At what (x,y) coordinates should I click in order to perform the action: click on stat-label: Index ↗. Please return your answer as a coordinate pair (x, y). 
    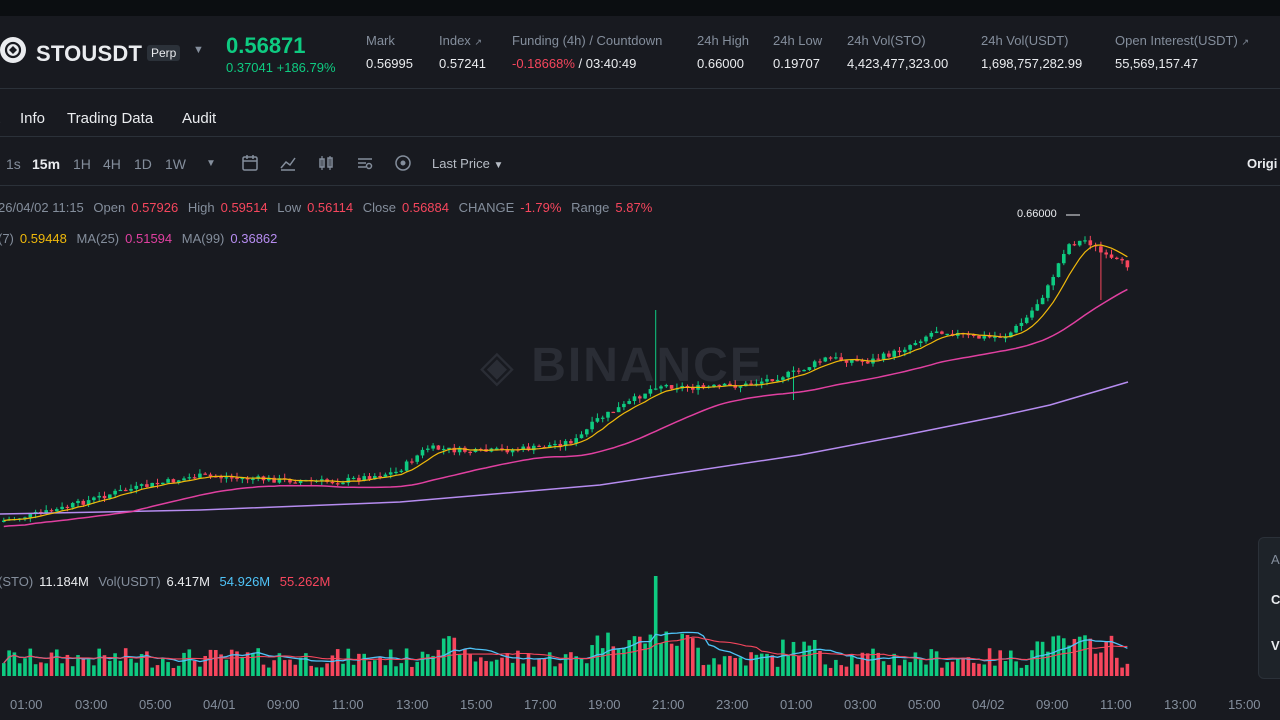
    Looking at the image, I should click on (460, 40).